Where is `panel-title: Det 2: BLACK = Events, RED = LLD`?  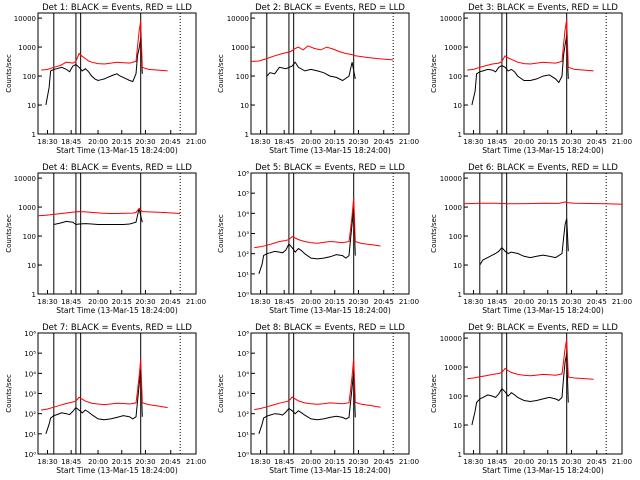 panel-title: Det 2: BLACK = Events, RED = LLD is located at coordinates (330, 8).